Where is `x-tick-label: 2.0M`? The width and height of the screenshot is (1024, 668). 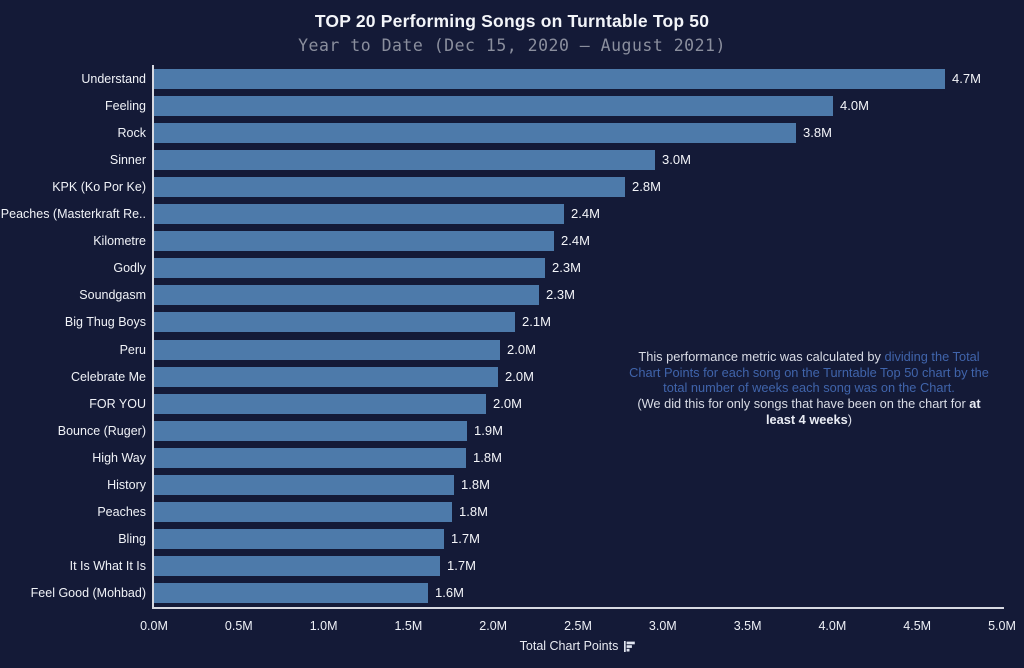 x-tick-label: 2.0M is located at coordinates (493, 626).